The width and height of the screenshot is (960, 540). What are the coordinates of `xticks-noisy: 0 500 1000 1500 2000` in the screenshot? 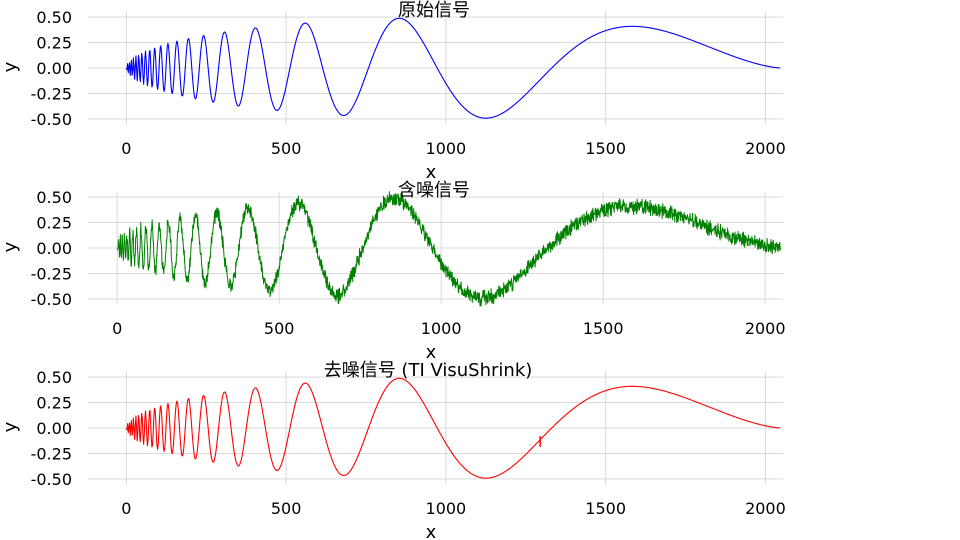 It's located at (448, 328).